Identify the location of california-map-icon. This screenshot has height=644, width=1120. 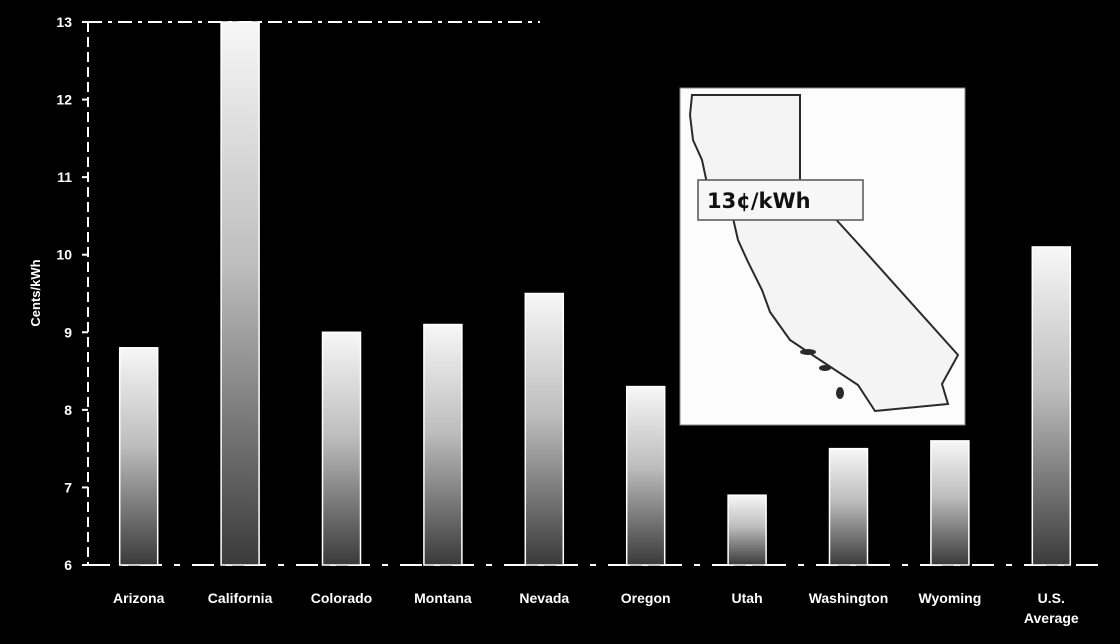
(824, 253).